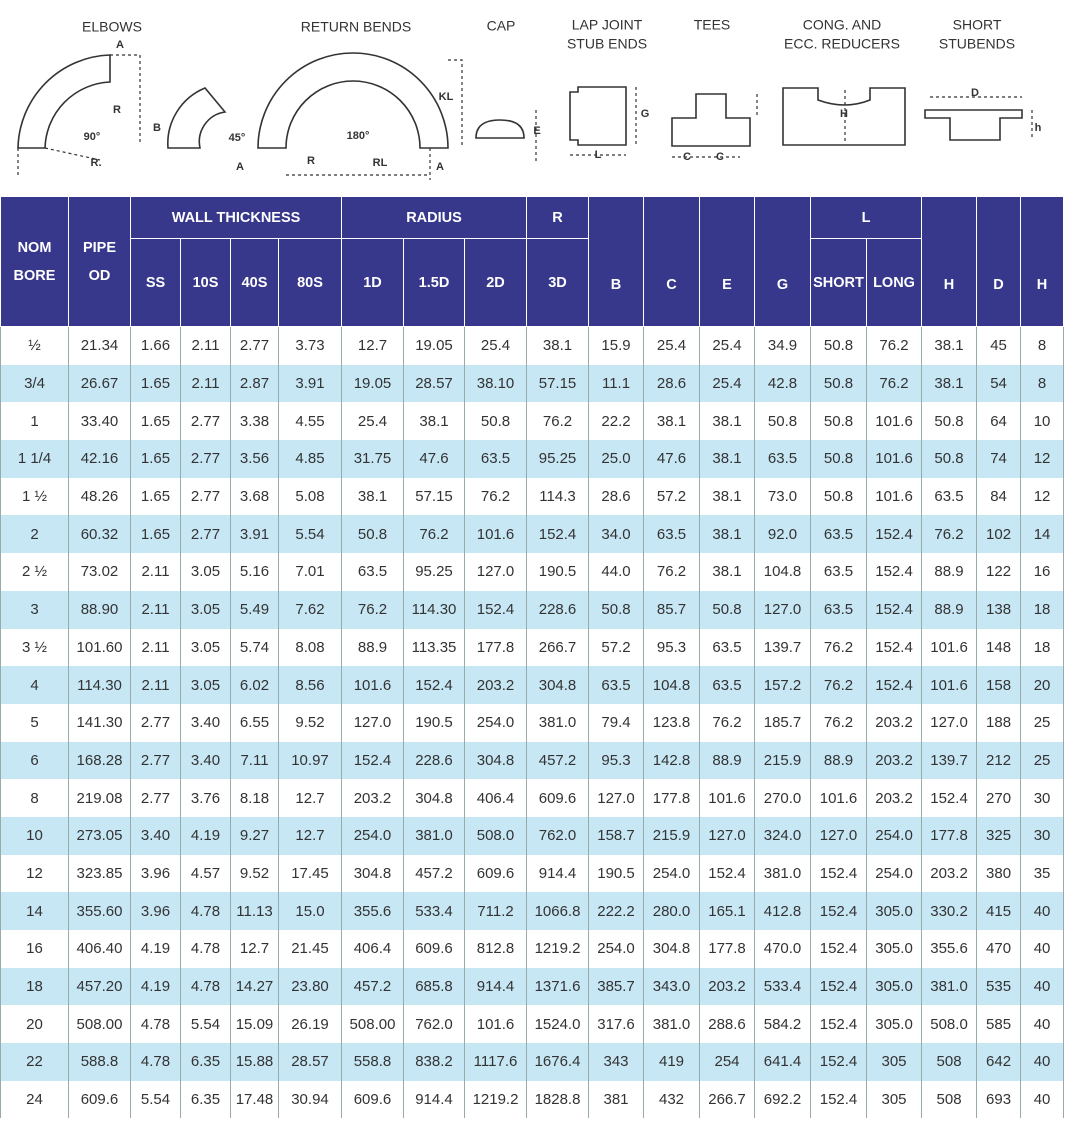  What do you see at coordinates (999, 760) in the screenshot?
I see `table-cell: 212` at bounding box center [999, 760].